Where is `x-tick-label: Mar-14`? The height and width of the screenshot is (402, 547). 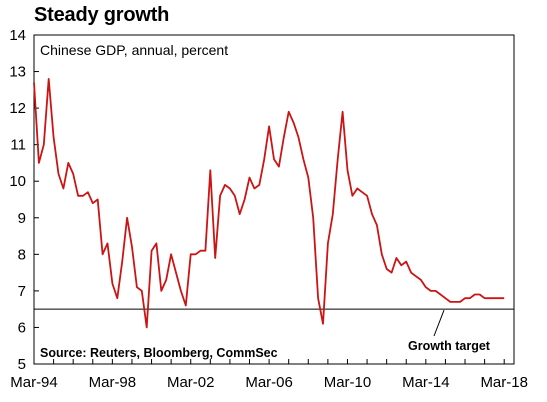 x-tick-label: Mar-14 is located at coordinates (426, 382).